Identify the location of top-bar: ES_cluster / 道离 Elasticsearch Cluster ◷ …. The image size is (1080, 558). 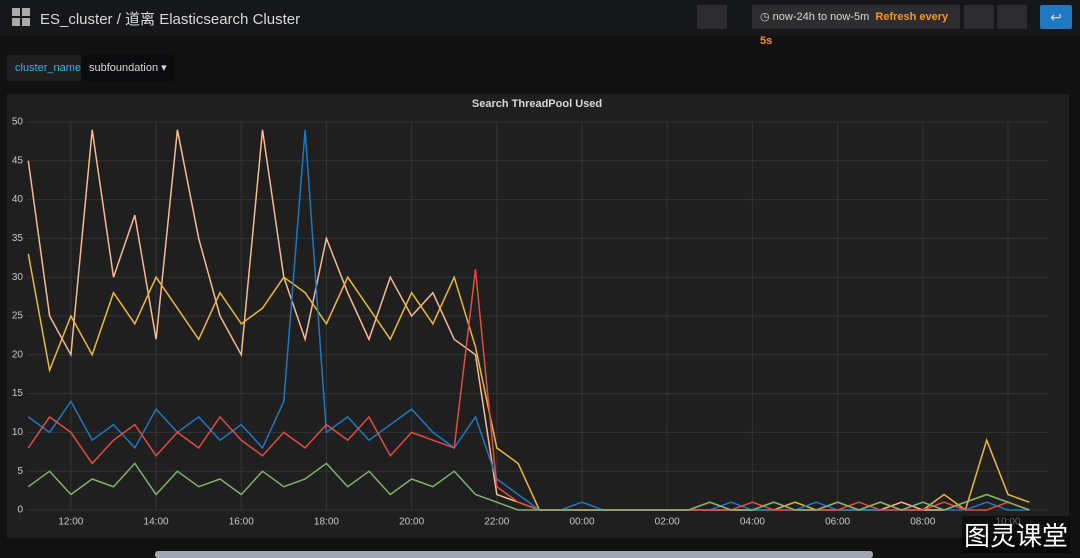
(540, 23).